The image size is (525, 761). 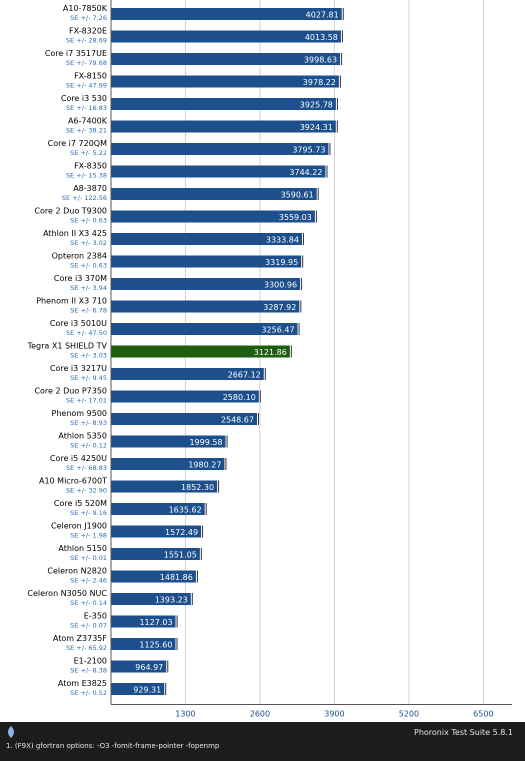 What do you see at coordinates (80, 278) in the screenshot?
I see `category-label: Core i3 370M` at bounding box center [80, 278].